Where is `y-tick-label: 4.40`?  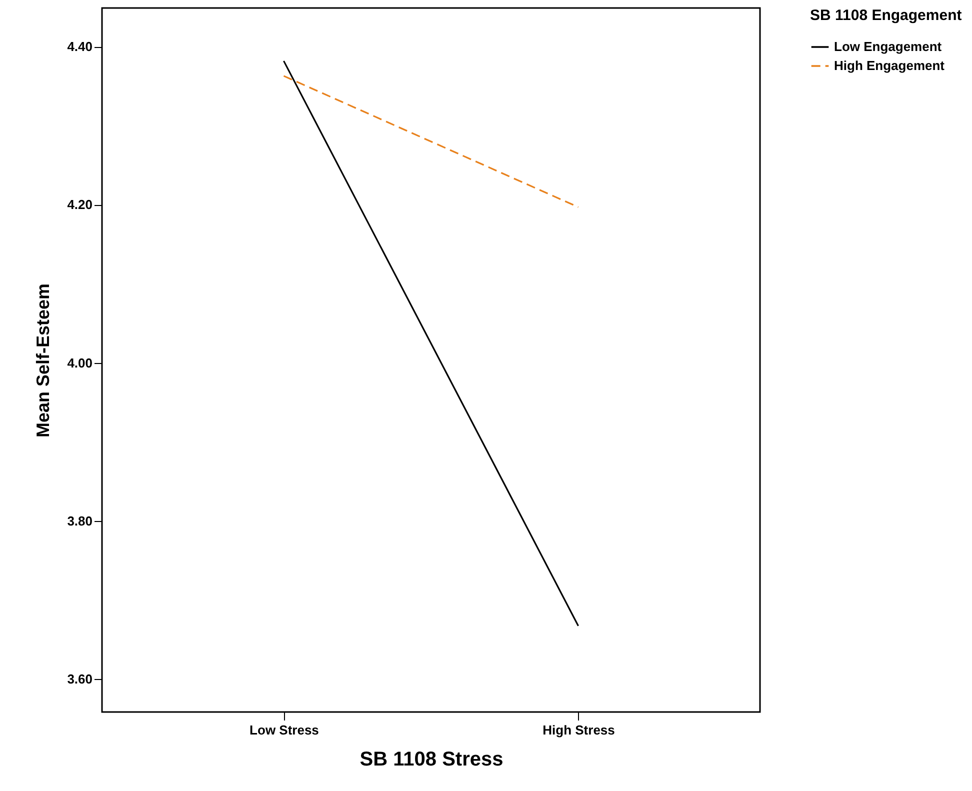 y-tick-label: 4.40 is located at coordinates (79, 46).